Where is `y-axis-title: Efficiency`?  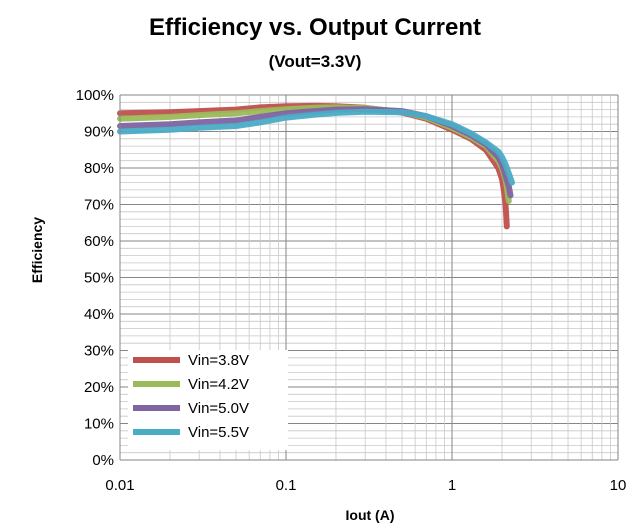 y-axis-title: Efficiency is located at coordinates (37, 250).